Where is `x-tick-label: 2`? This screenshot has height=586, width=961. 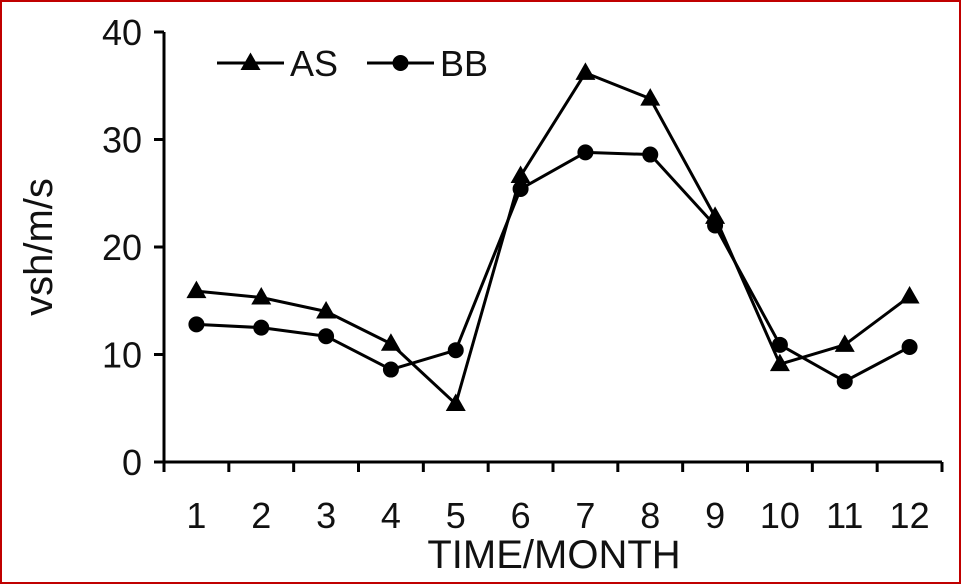
x-tick-label: 2 is located at coordinates (261, 515).